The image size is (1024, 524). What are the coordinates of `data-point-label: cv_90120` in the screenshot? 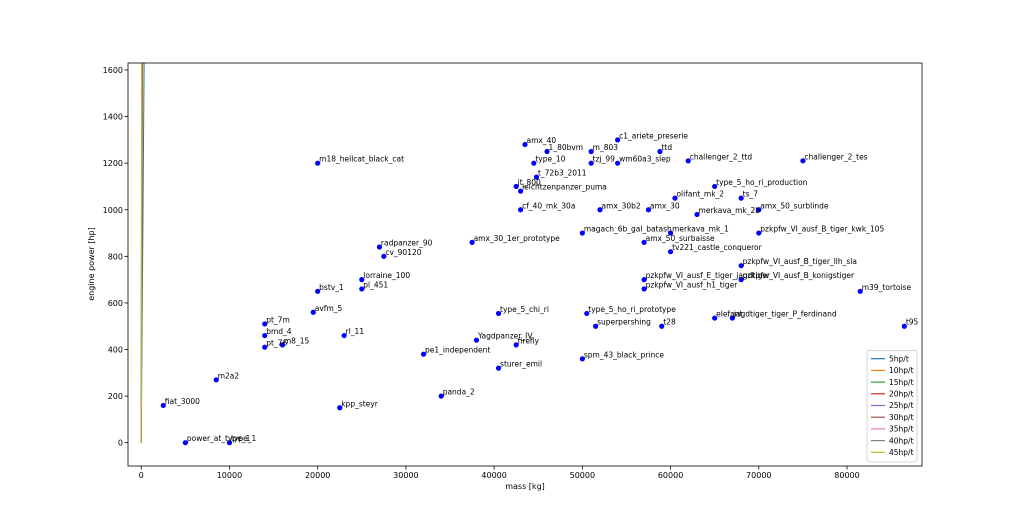 It's located at (403, 252).